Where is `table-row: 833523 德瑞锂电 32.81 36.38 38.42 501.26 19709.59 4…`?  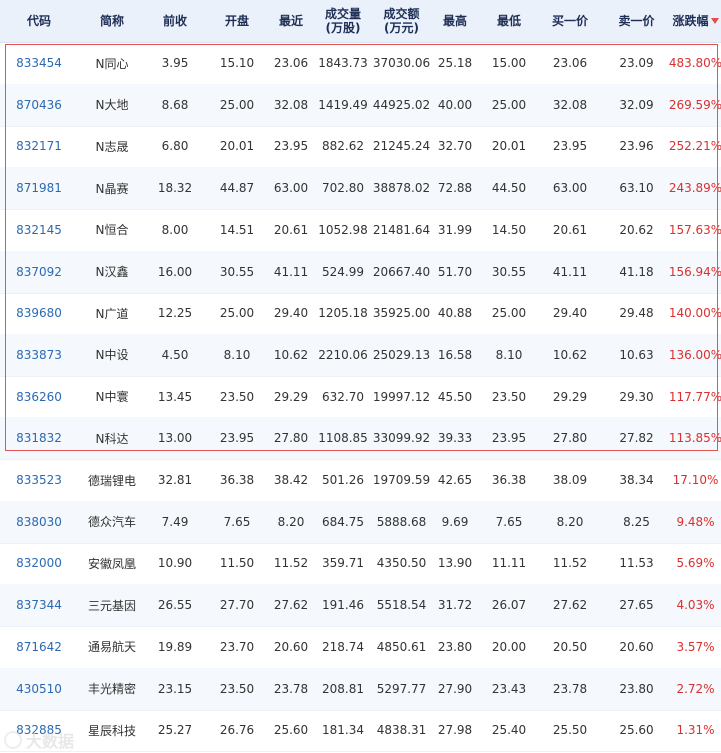 table-row: 833523 德瑞锂电 32.81 36.38 38.42 501.26 19709.59 4… is located at coordinates (360, 480).